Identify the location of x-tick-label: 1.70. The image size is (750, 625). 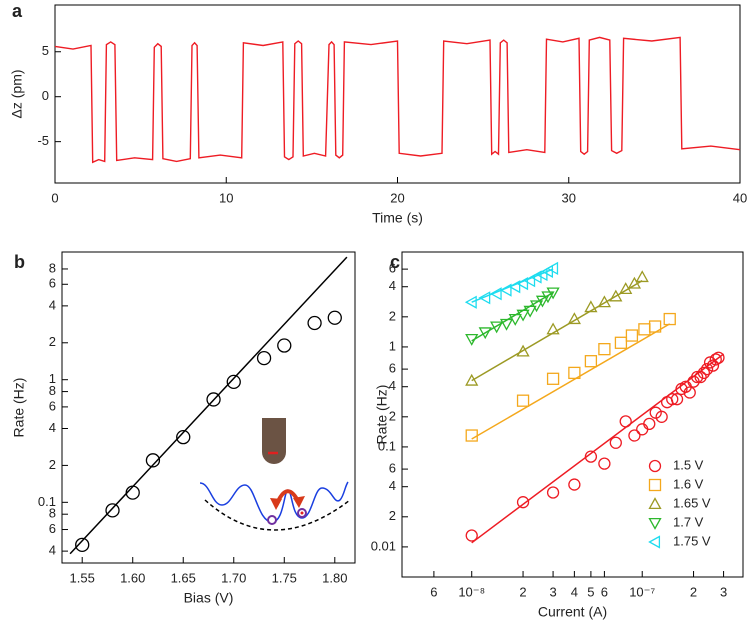
(233, 577).